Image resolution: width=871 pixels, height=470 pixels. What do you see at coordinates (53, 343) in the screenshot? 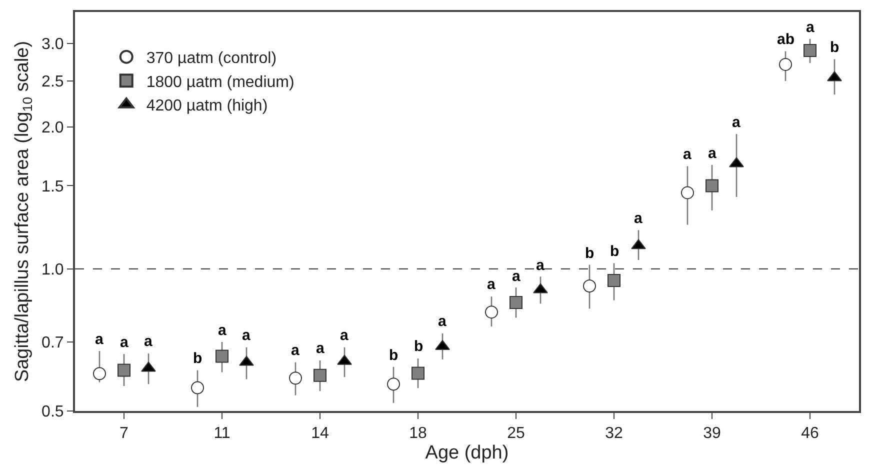
I see `y-tick-label: 0.7` at bounding box center [53, 343].